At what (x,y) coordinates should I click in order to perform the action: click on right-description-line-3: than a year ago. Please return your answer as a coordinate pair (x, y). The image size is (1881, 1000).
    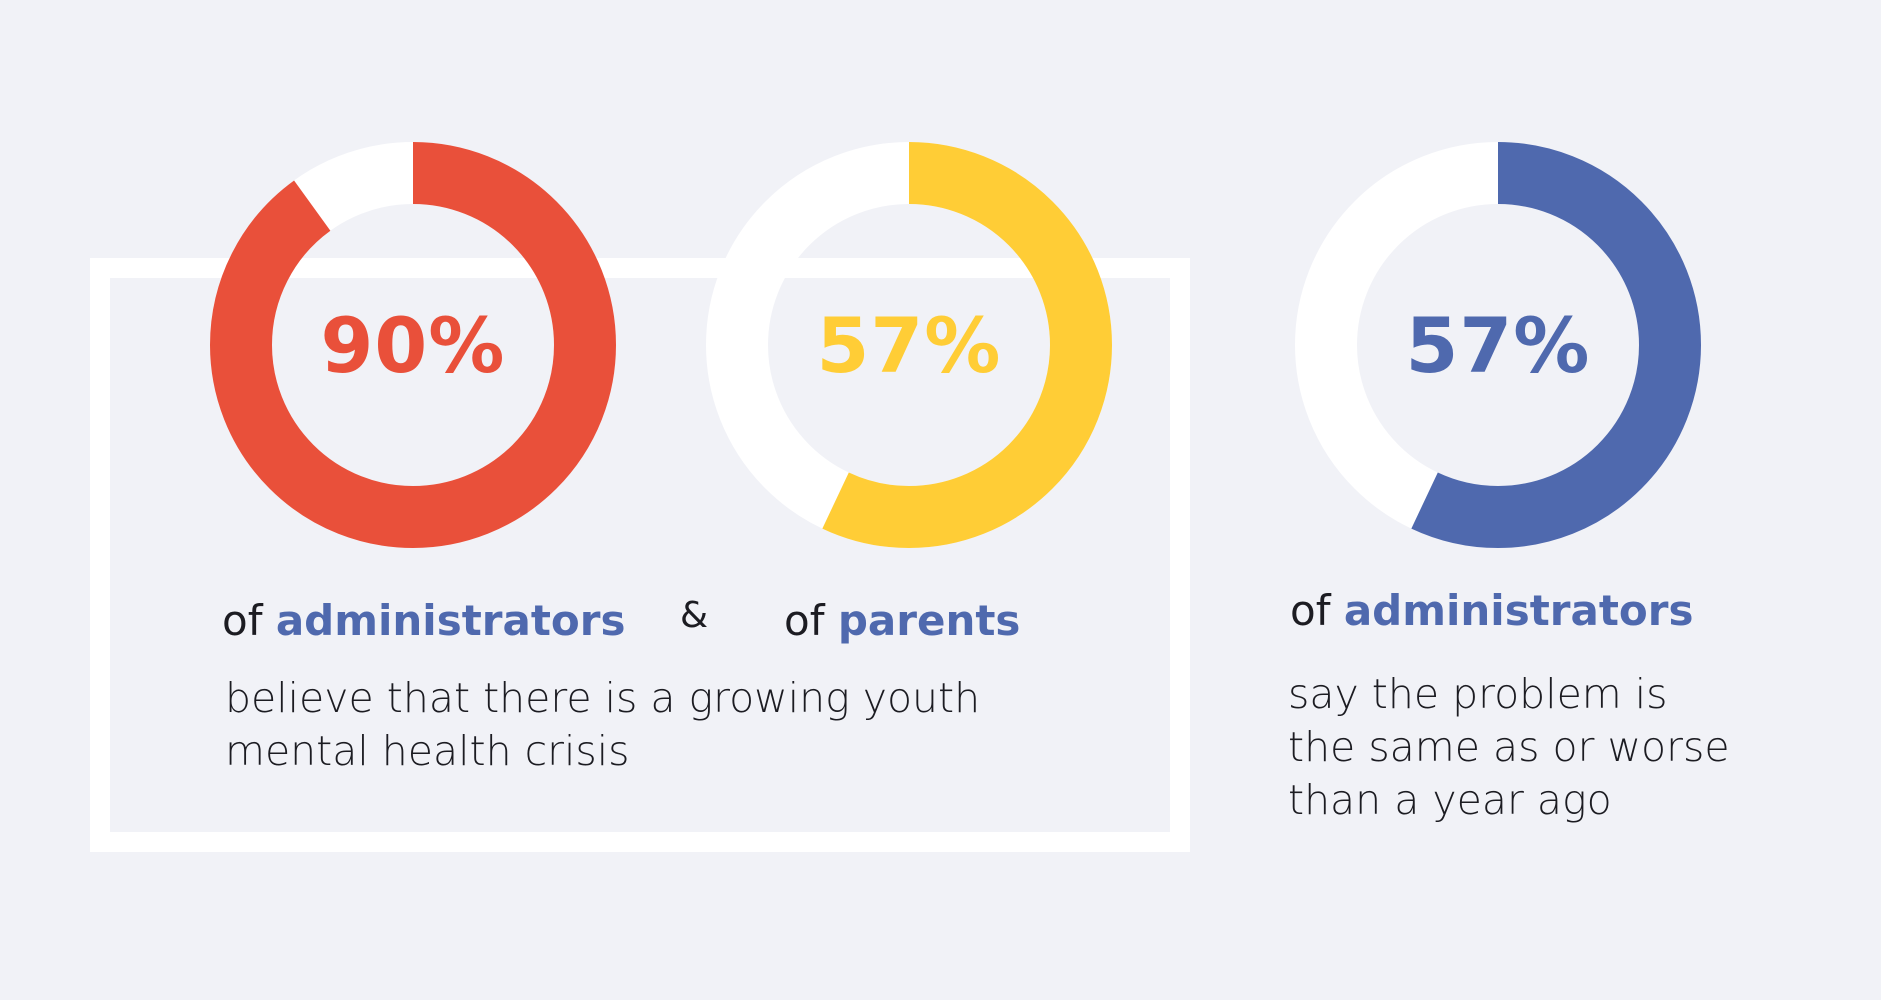
    Looking at the image, I should click on (1450, 800).